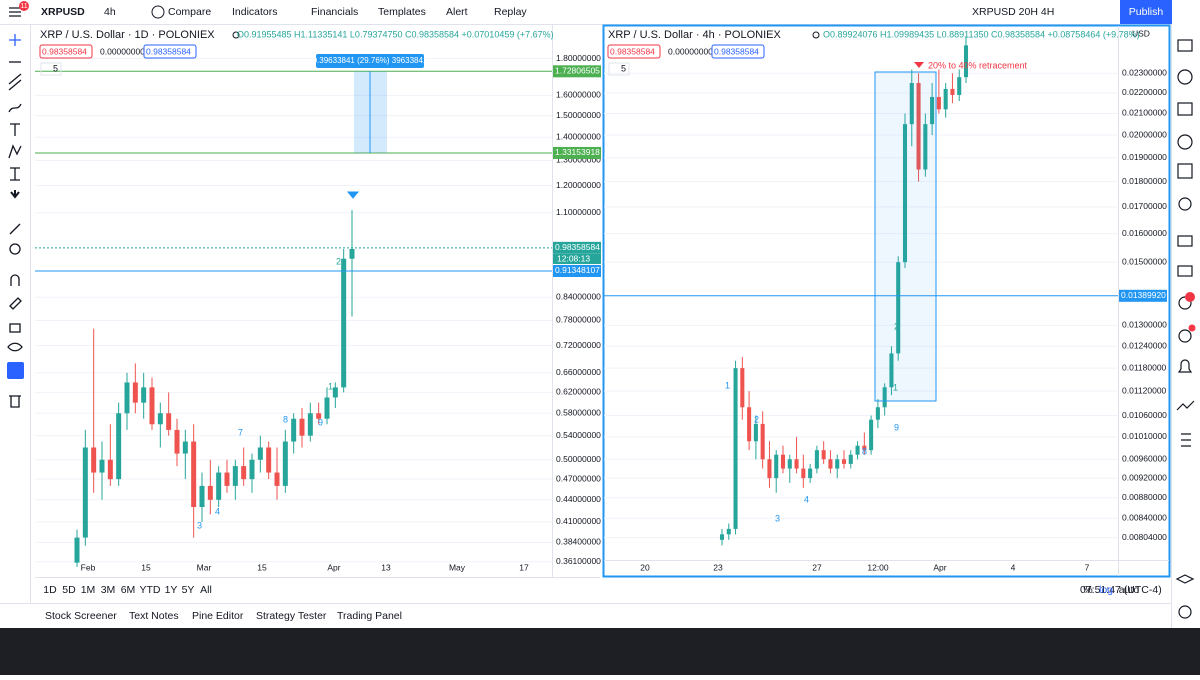  I want to click on countdown: 12:08:13, so click(573, 258).